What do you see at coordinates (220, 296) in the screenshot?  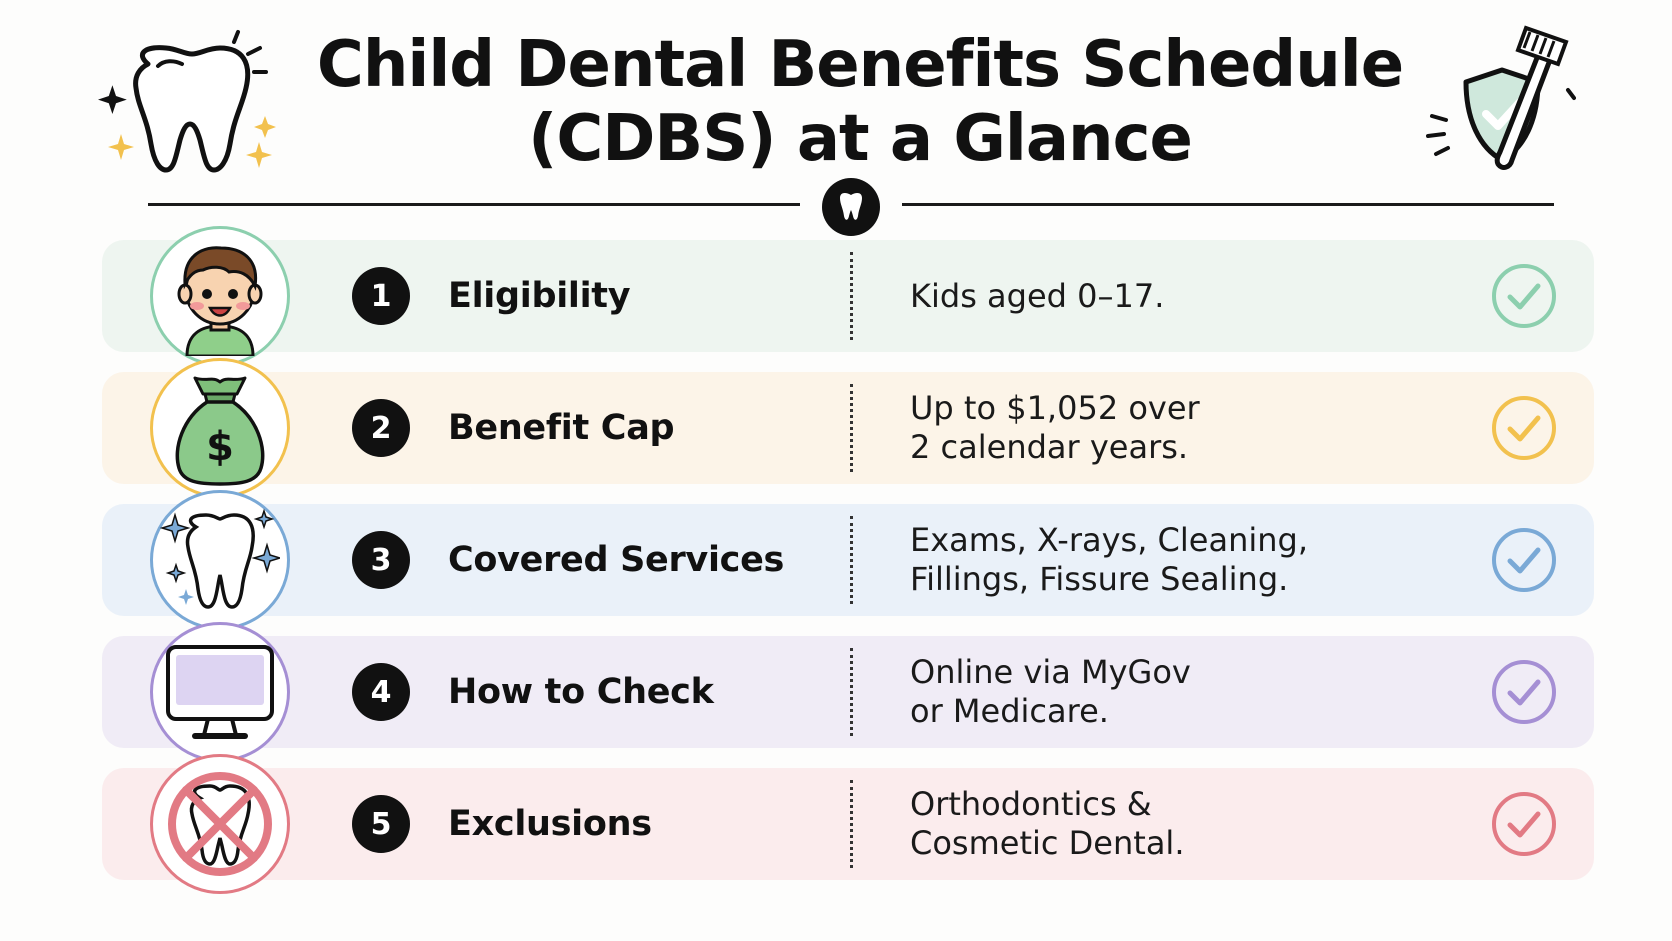 I see `child-face-icon` at bounding box center [220, 296].